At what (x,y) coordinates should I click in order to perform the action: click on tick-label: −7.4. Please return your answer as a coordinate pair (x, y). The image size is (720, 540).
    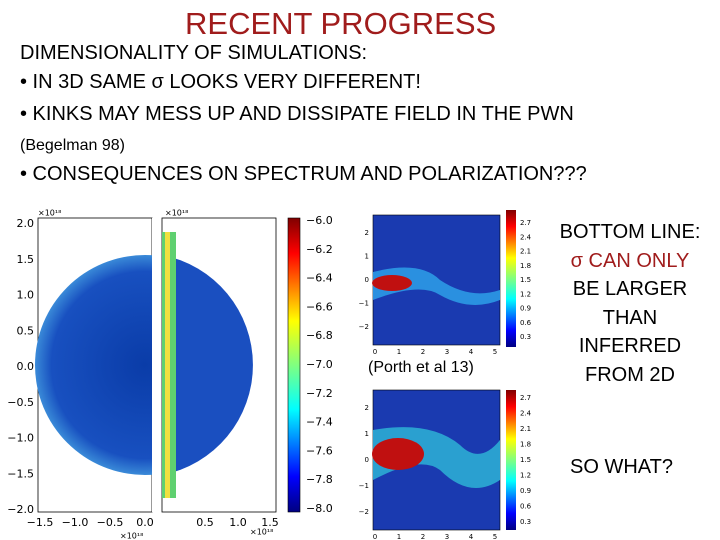
    Looking at the image, I should click on (319, 422).